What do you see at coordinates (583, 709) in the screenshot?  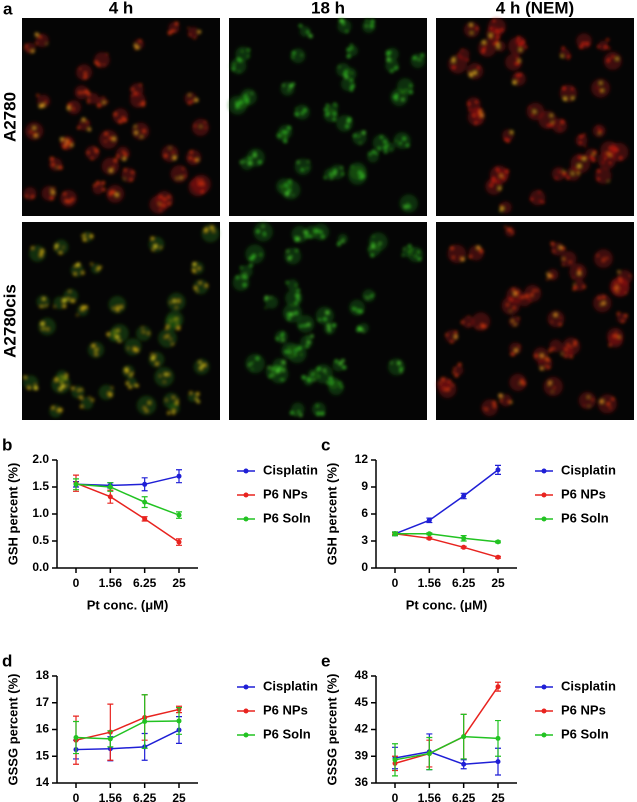 I see `legend-label: P6 NPs` at bounding box center [583, 709].